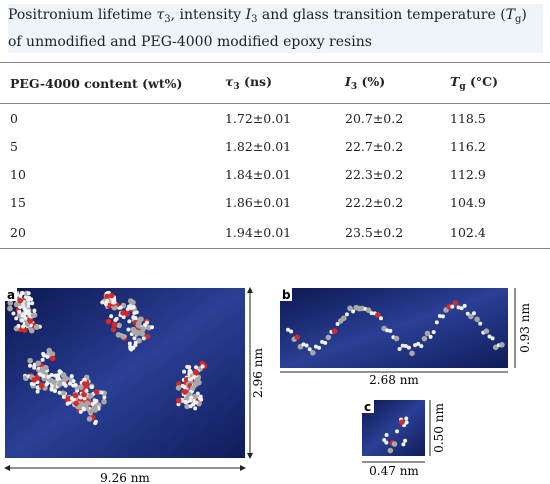  Describe the element at coordinates (18, 174) in the screenshot. I see `table-cell: 10` at that location.